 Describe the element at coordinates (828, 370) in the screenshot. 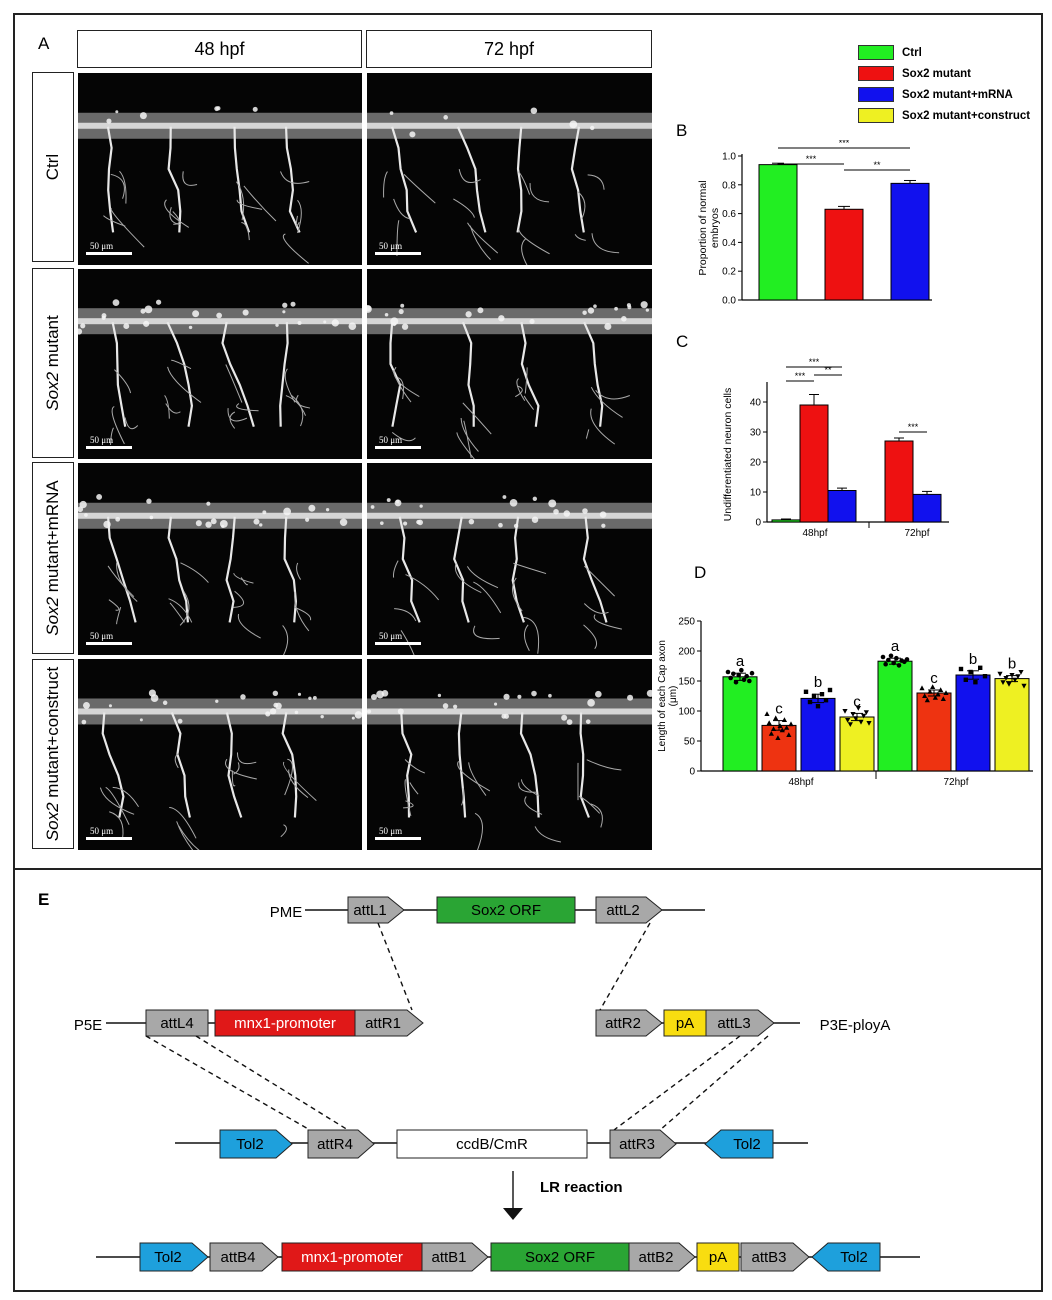

I see `significance-label: **` at that location.